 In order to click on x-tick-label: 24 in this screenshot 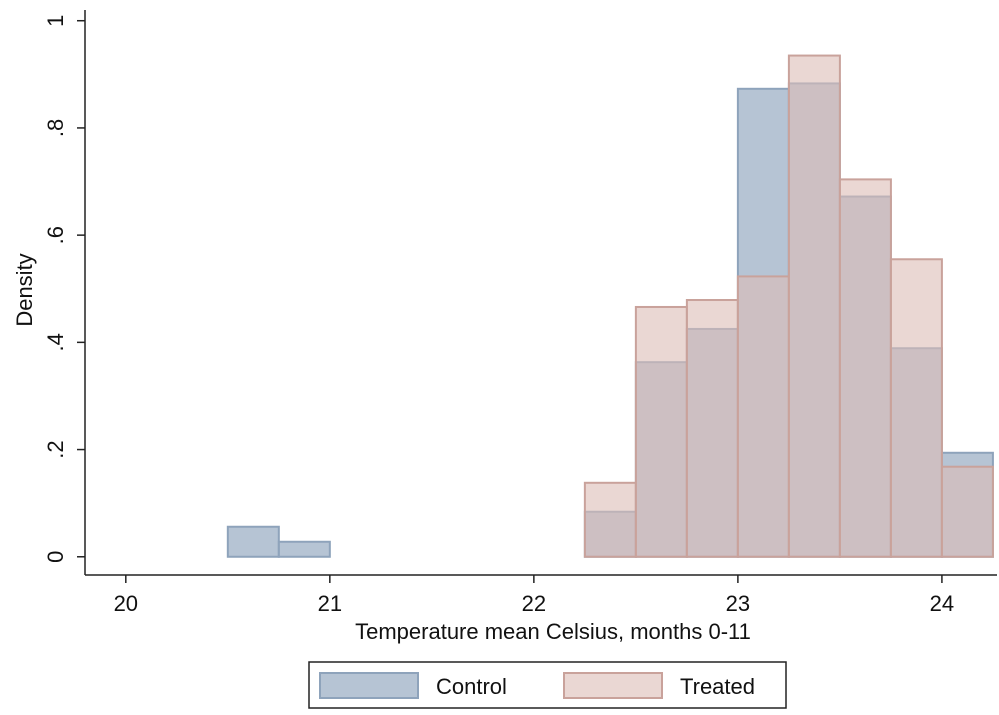, I will do `click(942, 603)`.